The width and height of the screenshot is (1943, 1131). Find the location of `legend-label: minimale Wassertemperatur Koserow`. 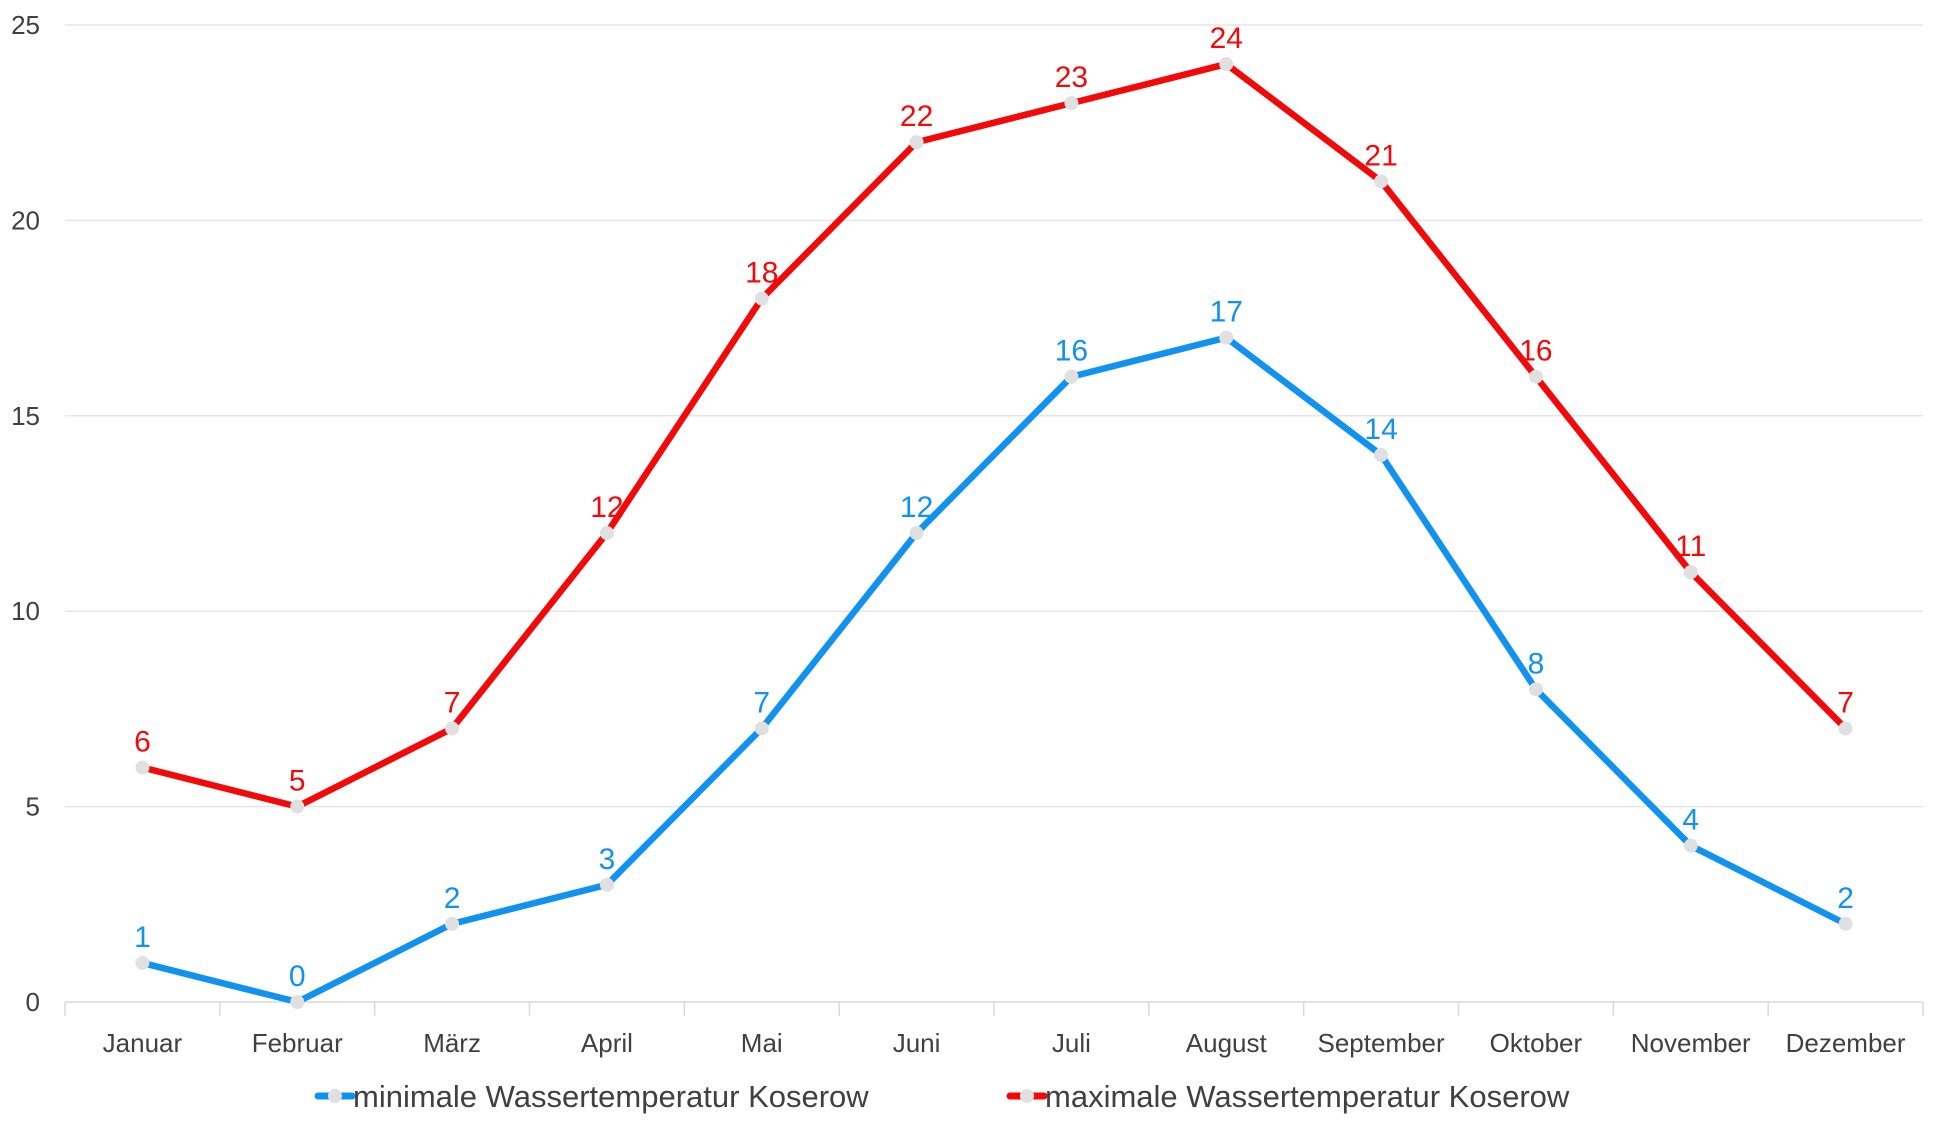

legend-label: minimale Wassertemperatur Koserow is located at coordinates (611, 1096).